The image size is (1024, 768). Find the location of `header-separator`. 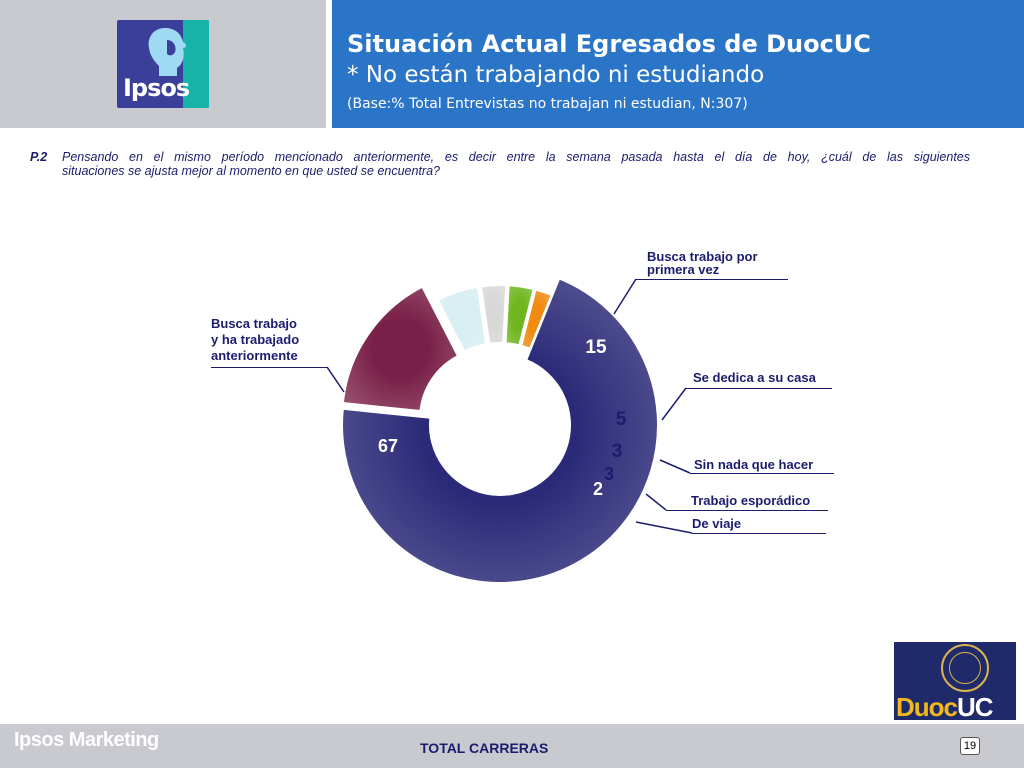

header-separator is located at coordinates (329, 64).